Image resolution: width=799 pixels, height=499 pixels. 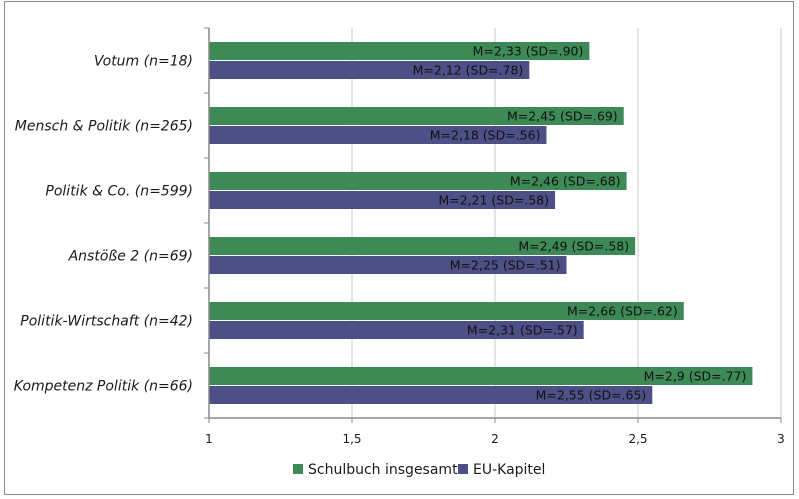 I want to click on data-label: M=2,49 (SD=.58), so click(x=573, y=246).